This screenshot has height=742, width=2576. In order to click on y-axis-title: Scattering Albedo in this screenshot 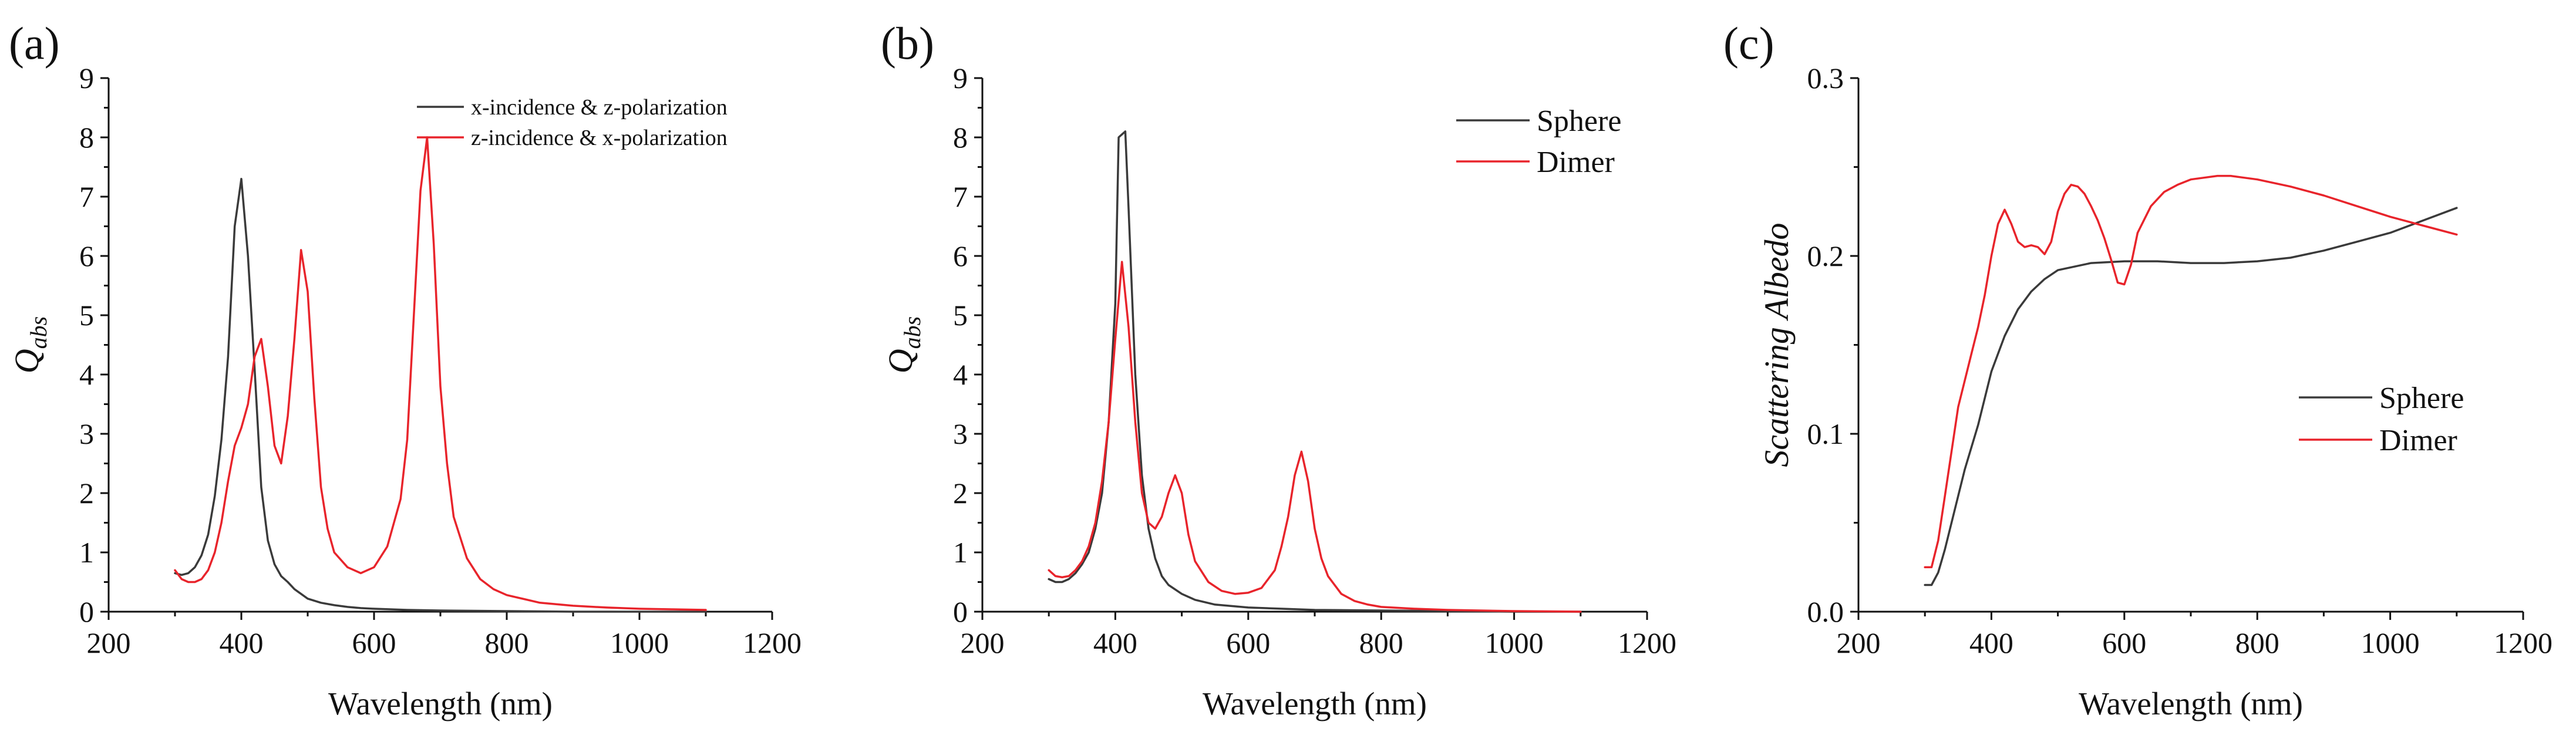, I will do `click(1776, 345)`.